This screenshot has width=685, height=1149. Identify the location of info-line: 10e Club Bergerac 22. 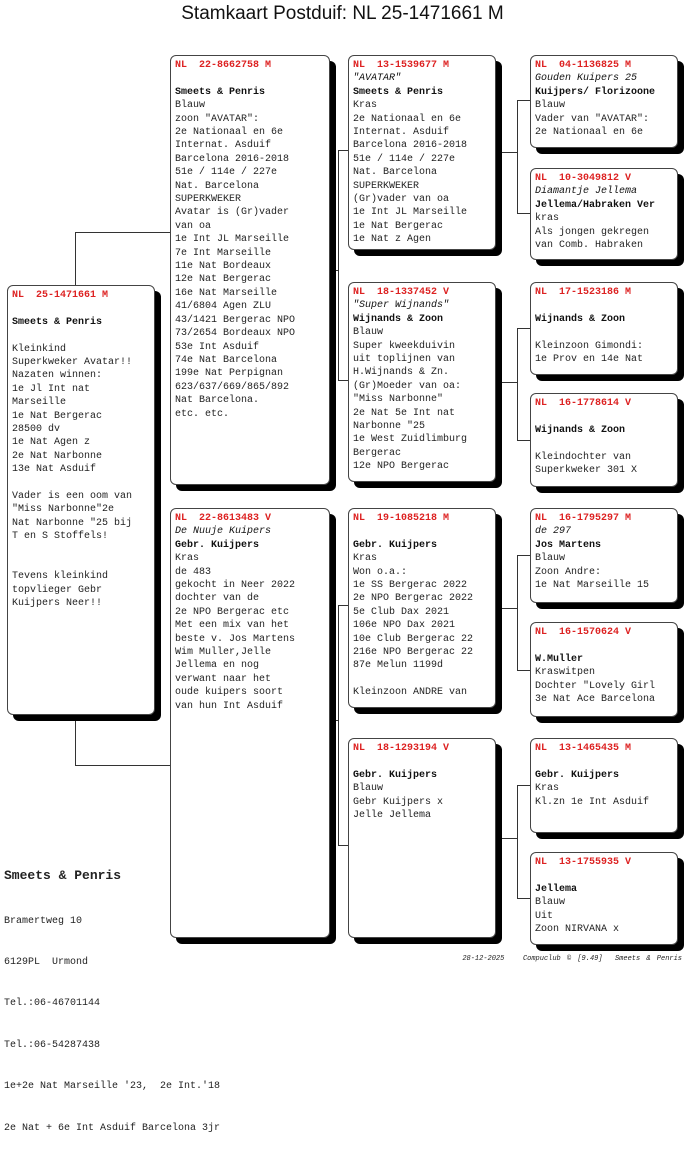
(413, 639).